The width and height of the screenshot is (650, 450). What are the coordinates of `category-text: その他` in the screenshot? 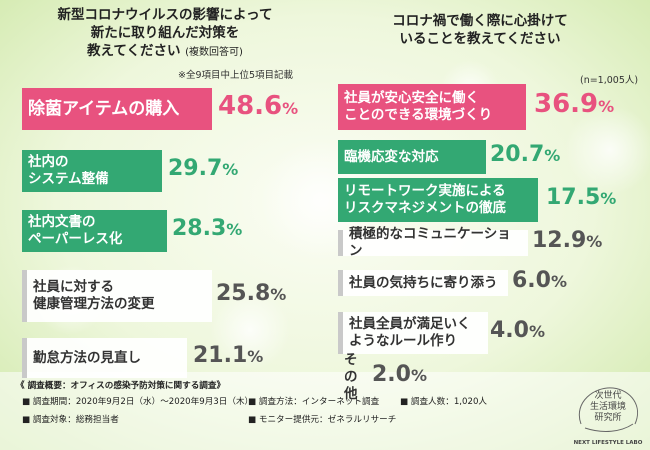 It's located at (351, 376).